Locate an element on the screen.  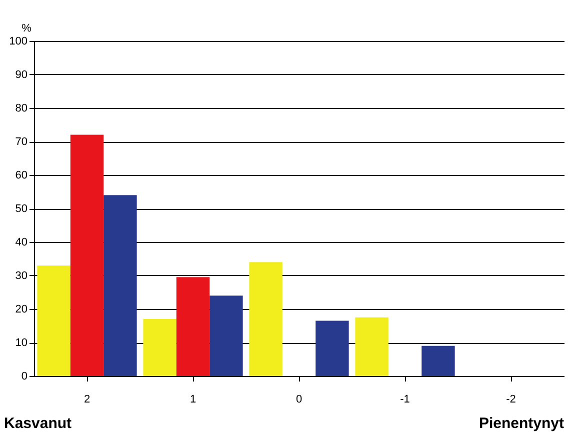
y-tick-label: 40 is located at coordinates (21, 242).